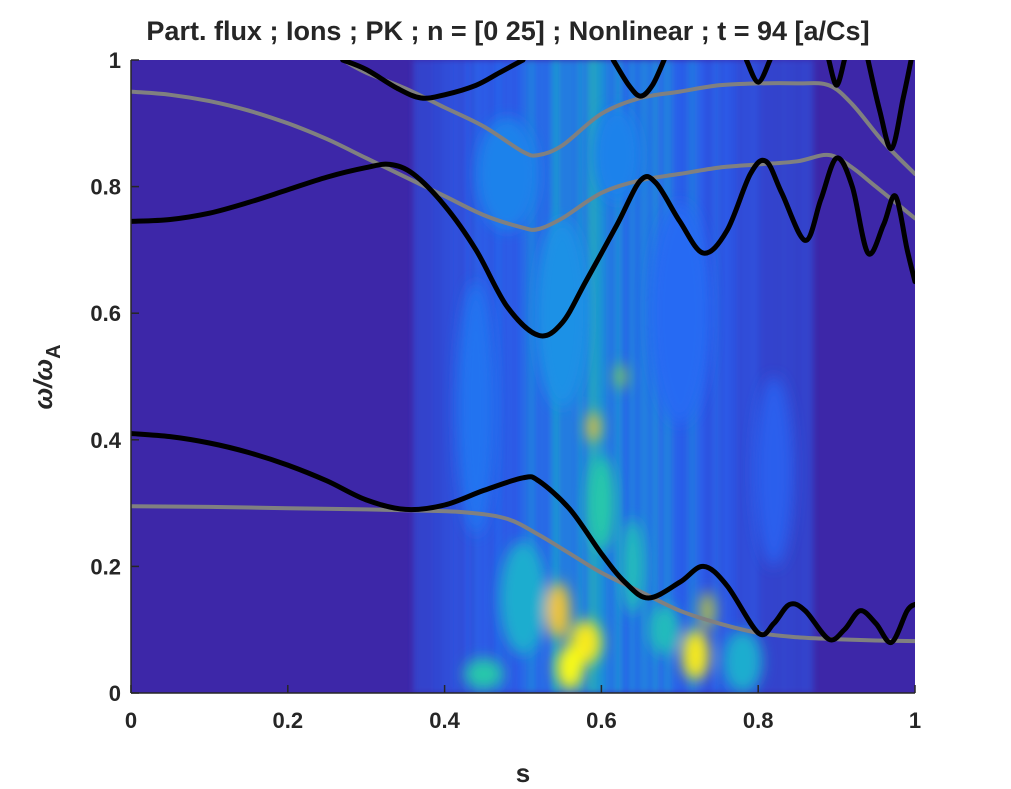 The image size is (1011, 789). Describe the element at coordinates (915, 720) in the screenshot. I see `x-tick-label: 1` at that location.